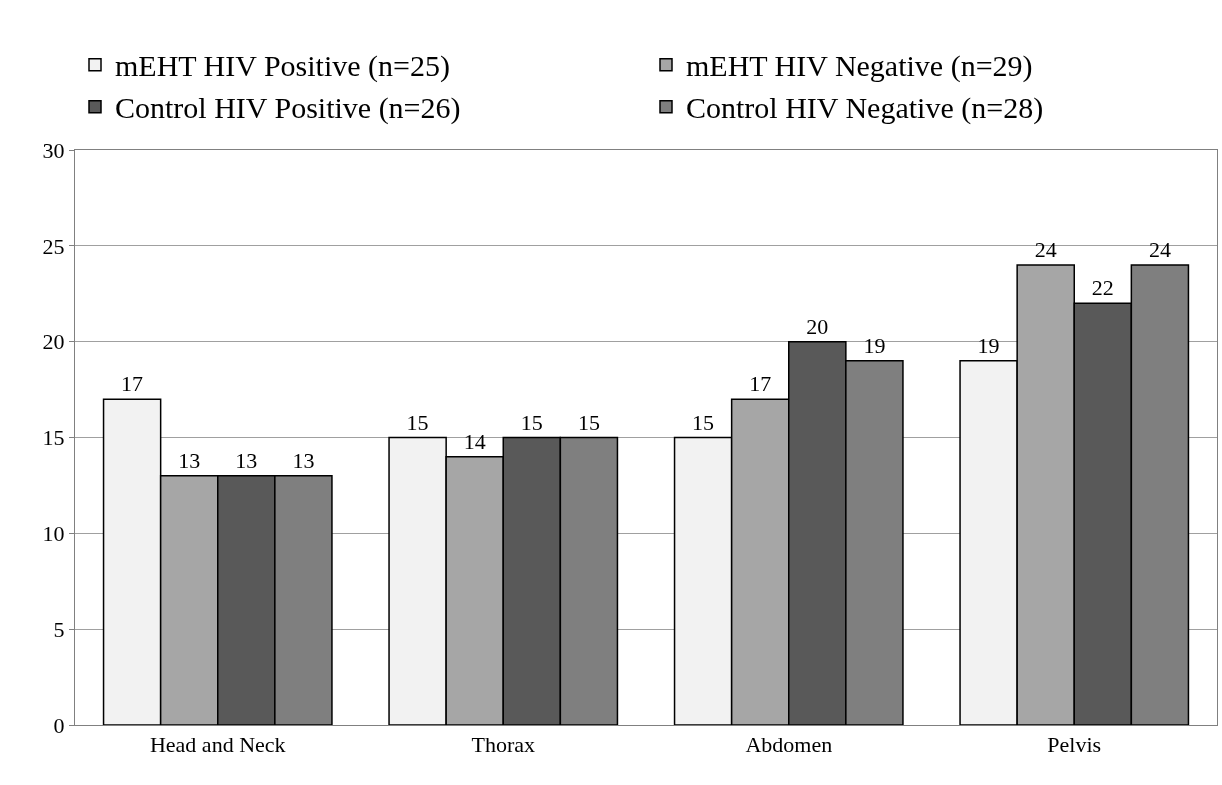 This screenshot has height=785, width=1222. Describe the element at coordinates (53, 342) in the screenshot. I see `y-tick-label: 20` at that location.